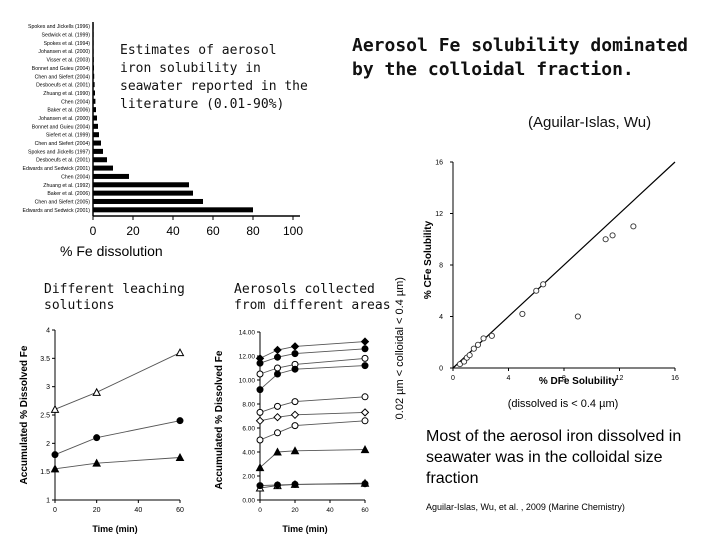 The width and height of the screenshot is (720, 540). Describe the element at coordinates (441, 369) in the screenshot. I see `scatter-y-tick-label: 0` at that location.